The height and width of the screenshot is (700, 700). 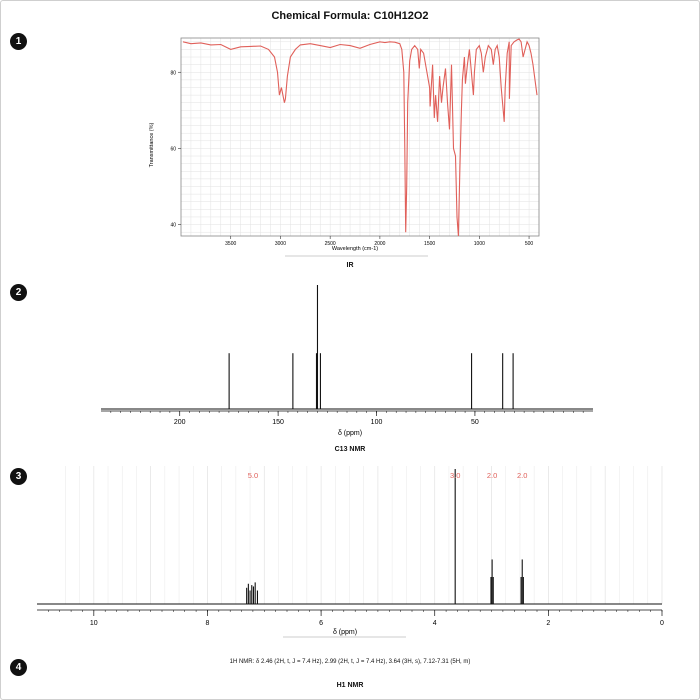 I want to click on ir-x-tick-label: 2000, so click(x=379, y=244).